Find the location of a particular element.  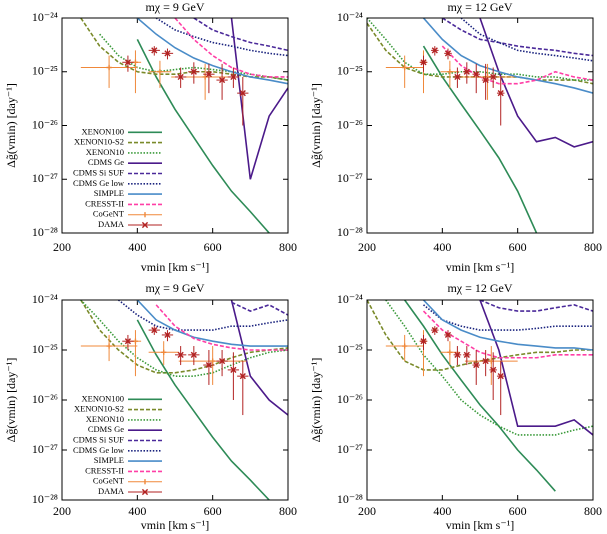

legend-label: XENON100 is located at coordinates (103, 131).